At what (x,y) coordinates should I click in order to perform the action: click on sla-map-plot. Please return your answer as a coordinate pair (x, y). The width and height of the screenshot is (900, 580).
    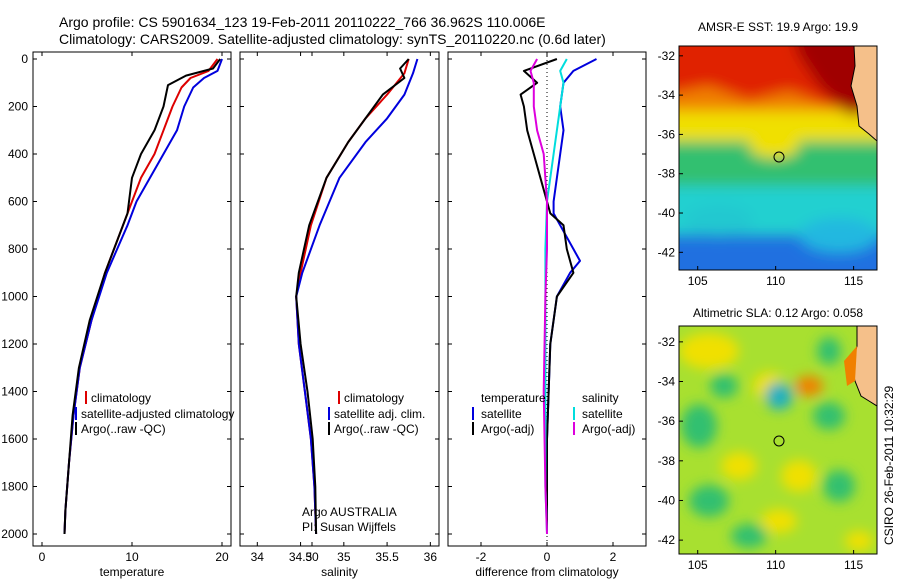
    Looking at the image, I should click on (778, 440).